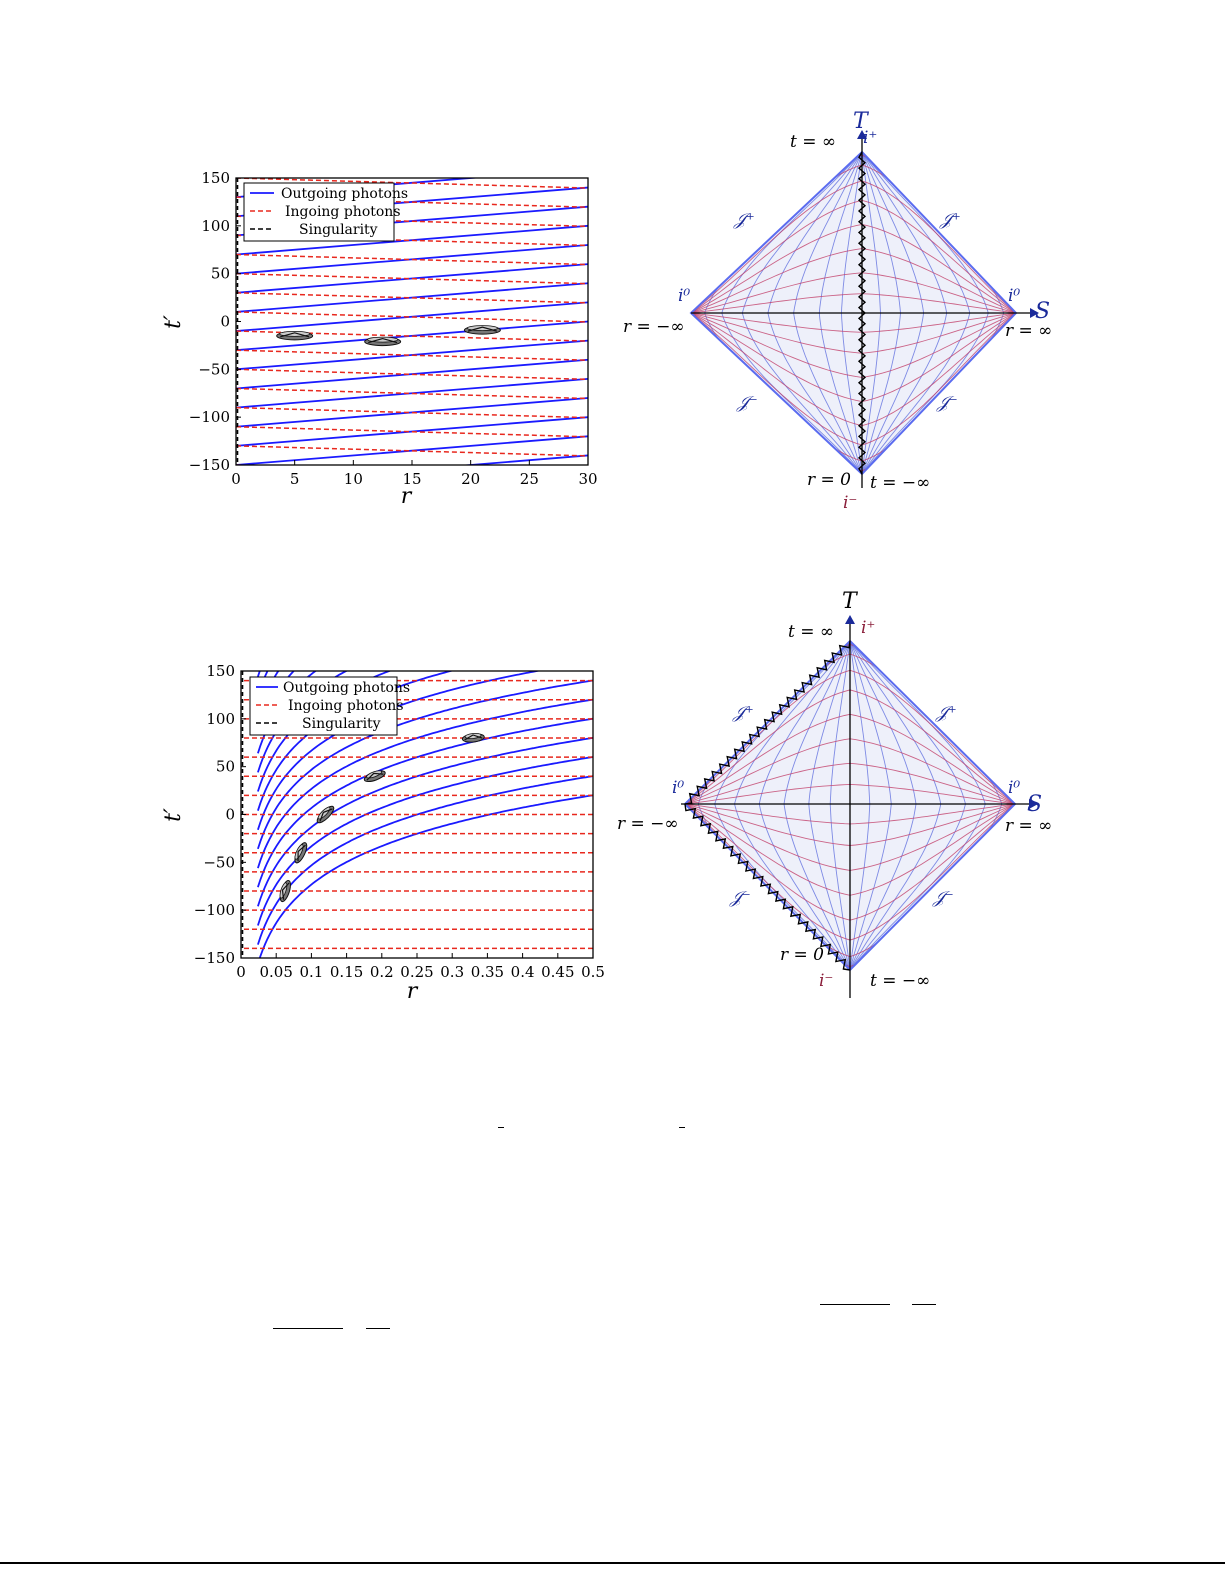  I want to click on x-tick-label-4: 0.2, so click(382, 972).